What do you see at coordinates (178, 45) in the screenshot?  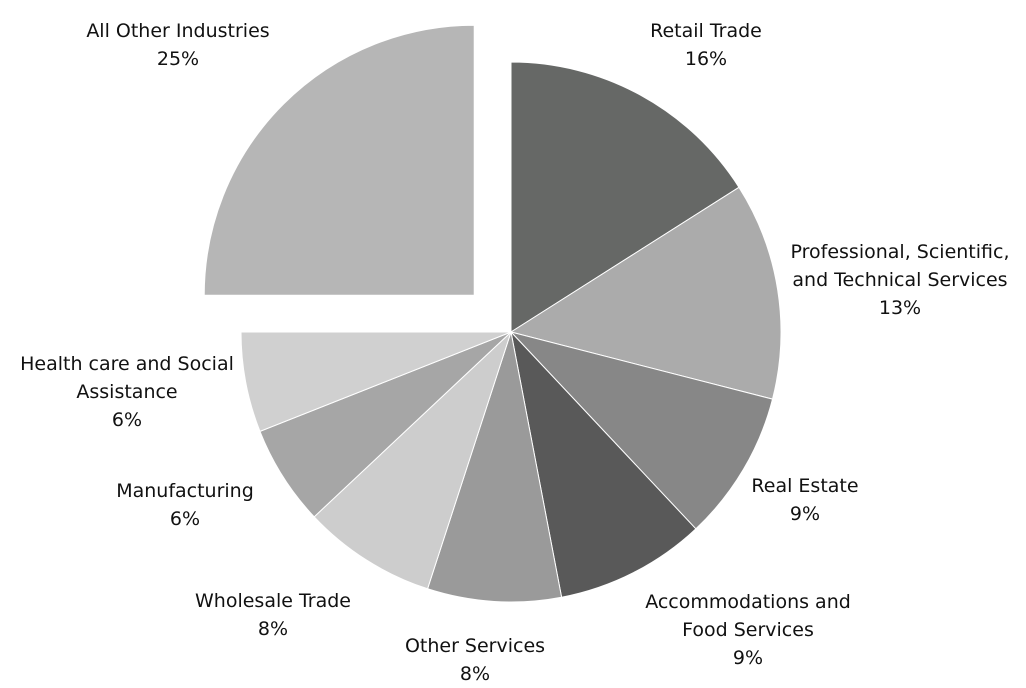 I see `slice-label: All Other Industries 25%` at bounding box center [178, 45].